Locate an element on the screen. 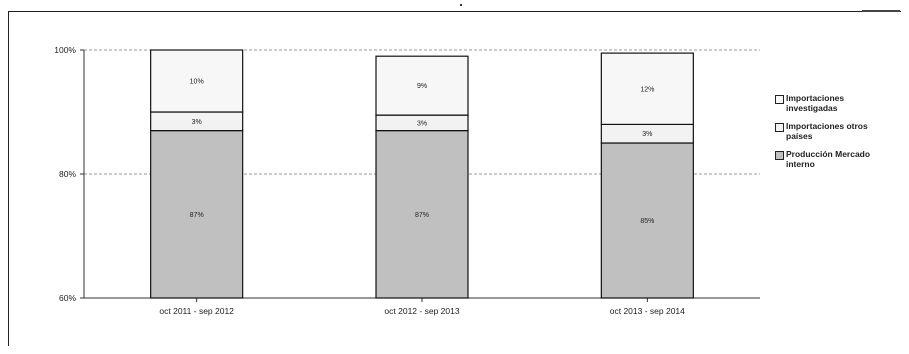 This screenshot has height=354, width=909. data-label: 12% is located at coordinates (647, 89).